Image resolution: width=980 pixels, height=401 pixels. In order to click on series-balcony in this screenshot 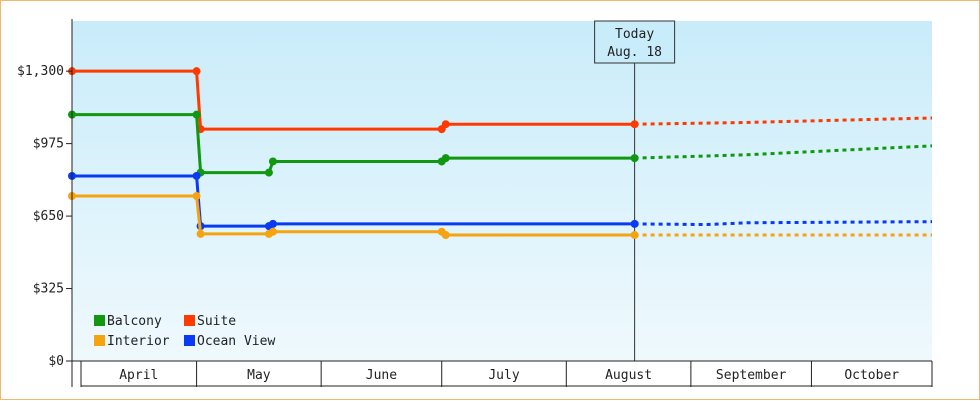, I will do `click(500, 143)`.